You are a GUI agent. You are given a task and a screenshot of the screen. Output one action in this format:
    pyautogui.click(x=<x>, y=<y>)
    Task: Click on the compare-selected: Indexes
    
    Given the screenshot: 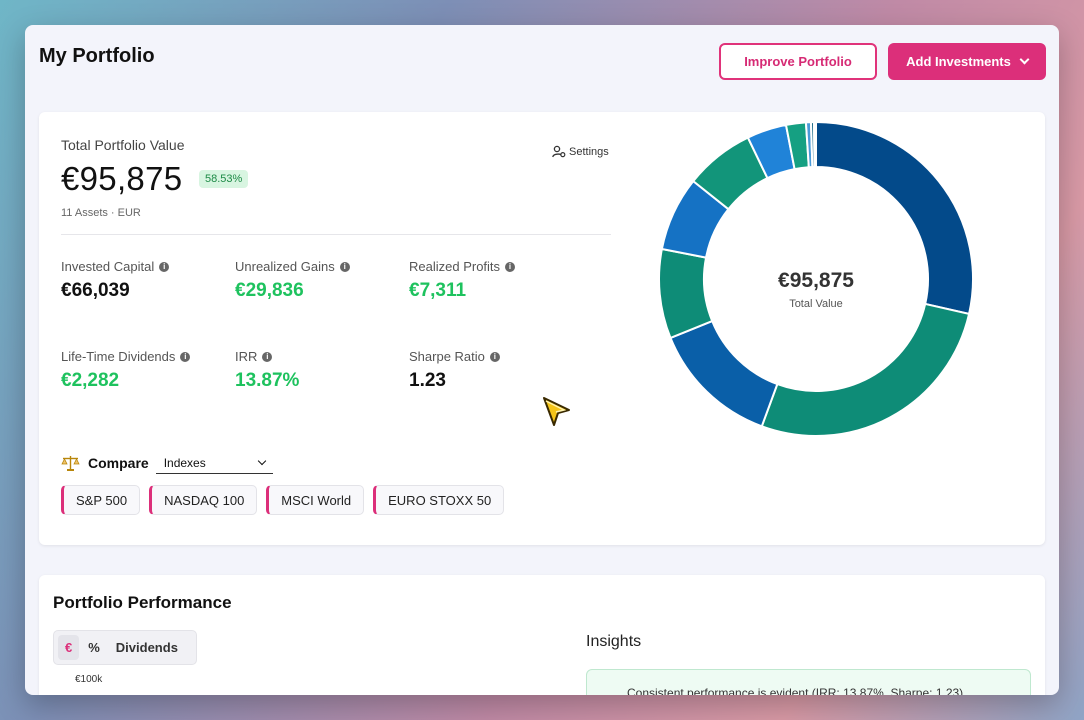 What is the action you would take?
    pyautogui.click(x=184, y=462)
    